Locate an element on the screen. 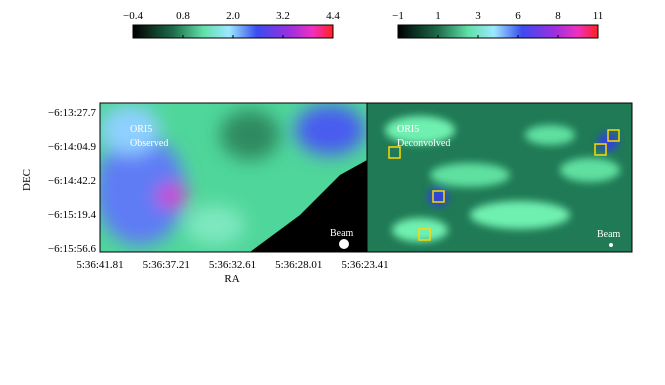  y-axis-label: DEC is located at coordinates (27, 180).